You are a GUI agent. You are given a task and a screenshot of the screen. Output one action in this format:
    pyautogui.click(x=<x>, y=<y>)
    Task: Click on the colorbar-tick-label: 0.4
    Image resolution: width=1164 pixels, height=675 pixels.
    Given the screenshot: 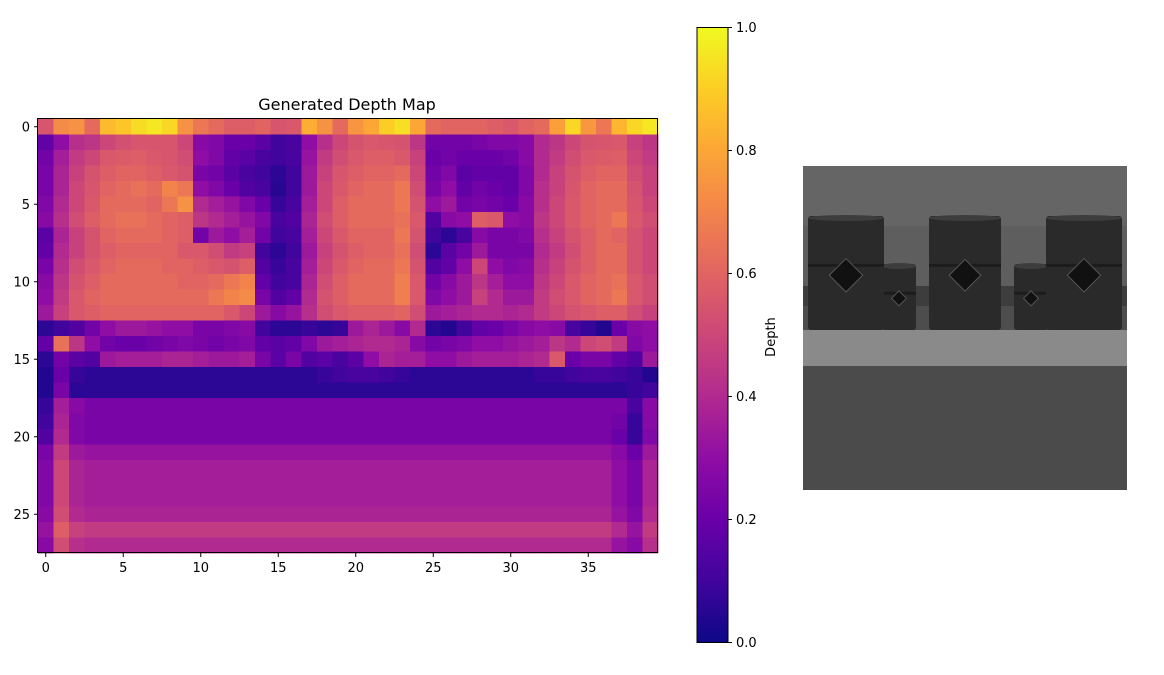 What is the action you would take?
    pyautogui.click(x=746, y=397)
    